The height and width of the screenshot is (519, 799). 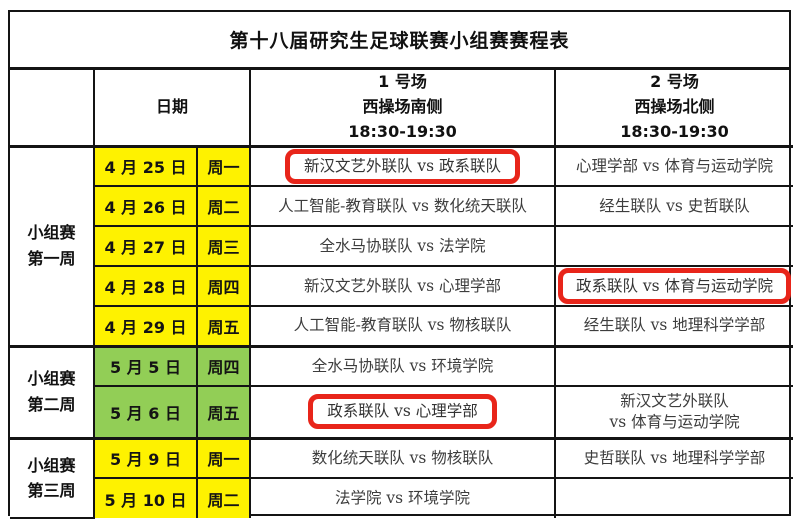 I want to click on match-text: 经生联队 vs 地理科学学部, so click(x=674, y=325).